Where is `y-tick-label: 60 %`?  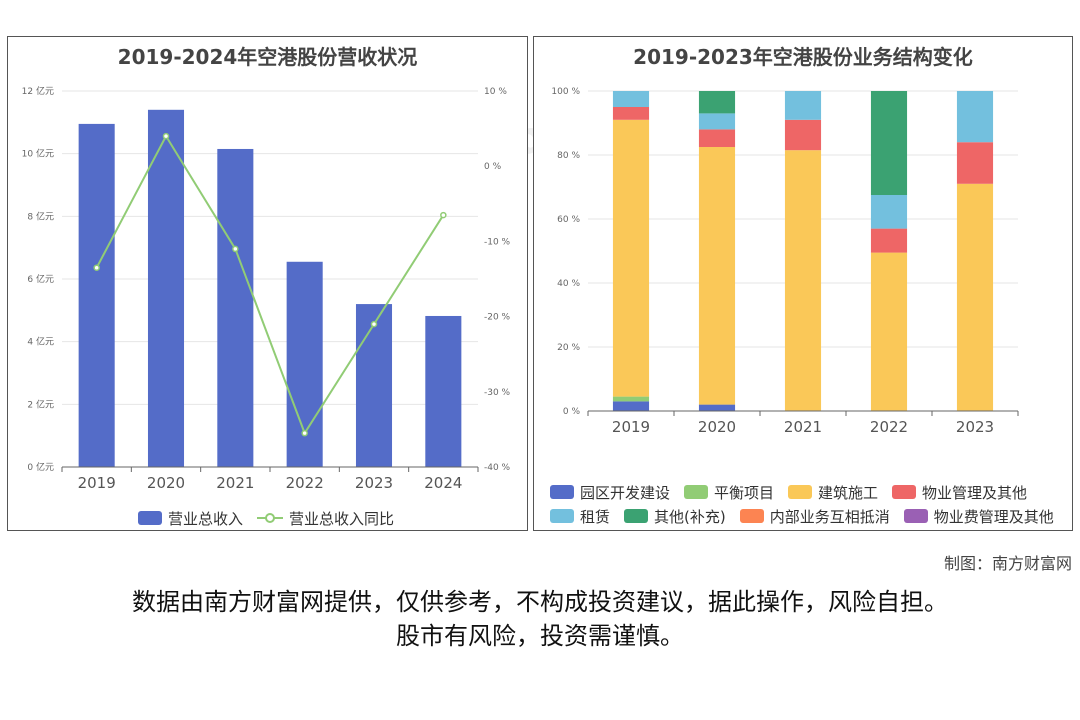 y-tick-label: 60 % is located at coordinates (568, 220).